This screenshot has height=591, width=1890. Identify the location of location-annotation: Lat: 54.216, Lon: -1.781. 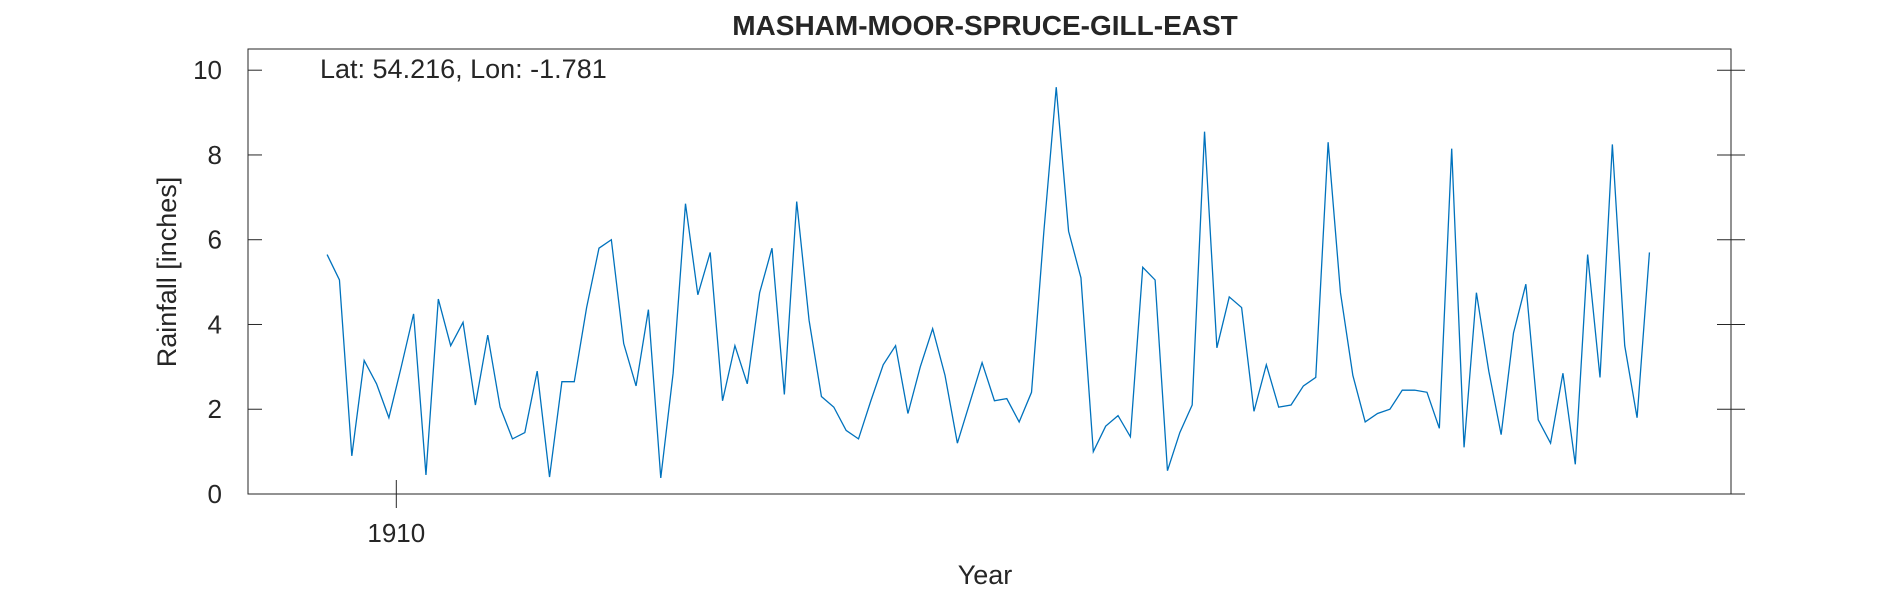
(463, 69).